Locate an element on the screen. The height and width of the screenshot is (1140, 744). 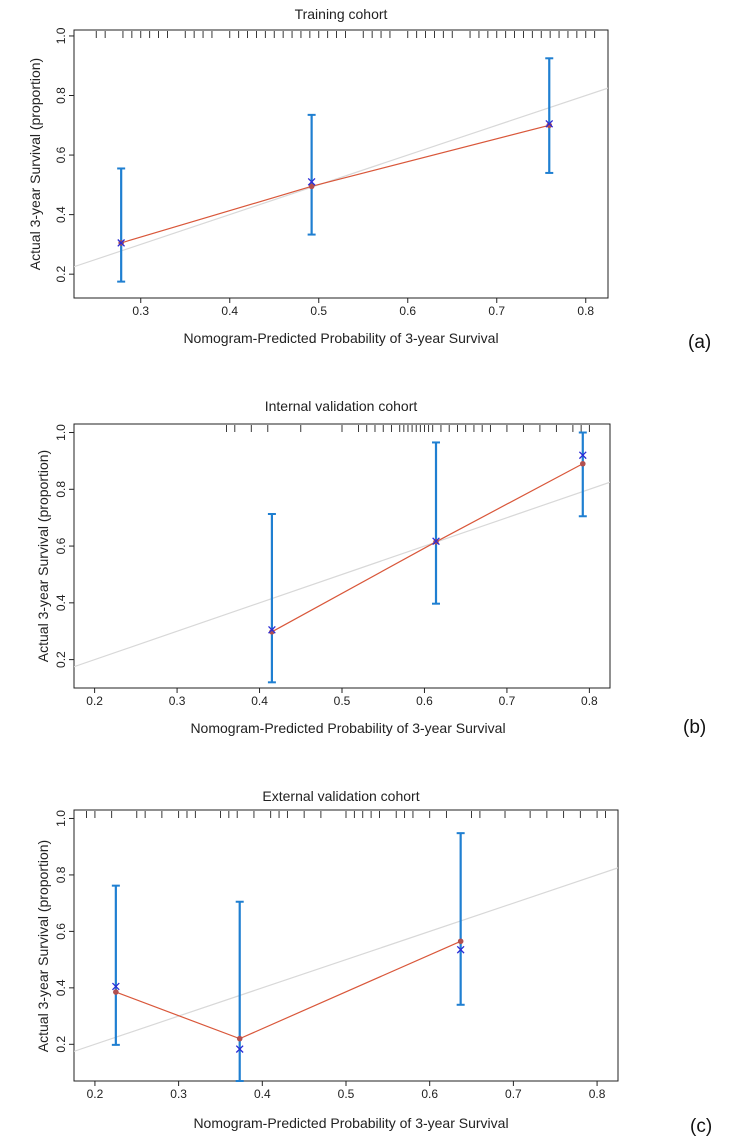
panel-label: (c) is located at coordinates (701, 1126).